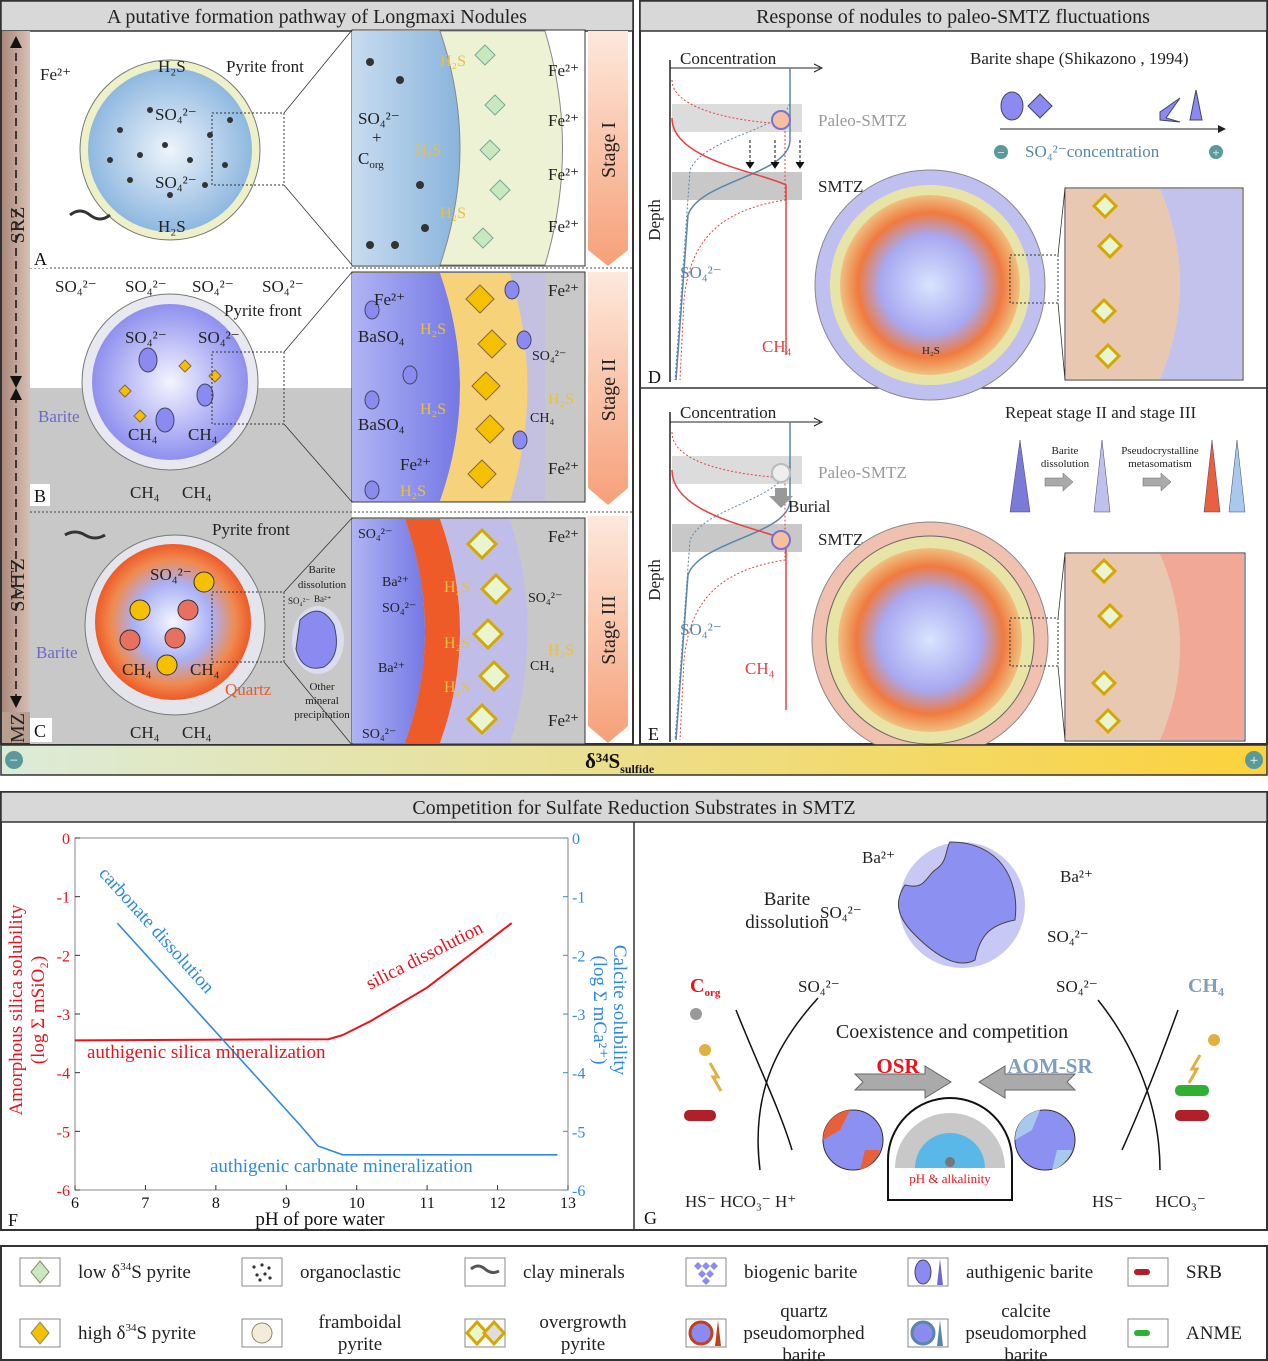 This screenshot has height=1361, width=1268. I want to click on label-coexistence: Coexistence and competition, so click(952, 1032).